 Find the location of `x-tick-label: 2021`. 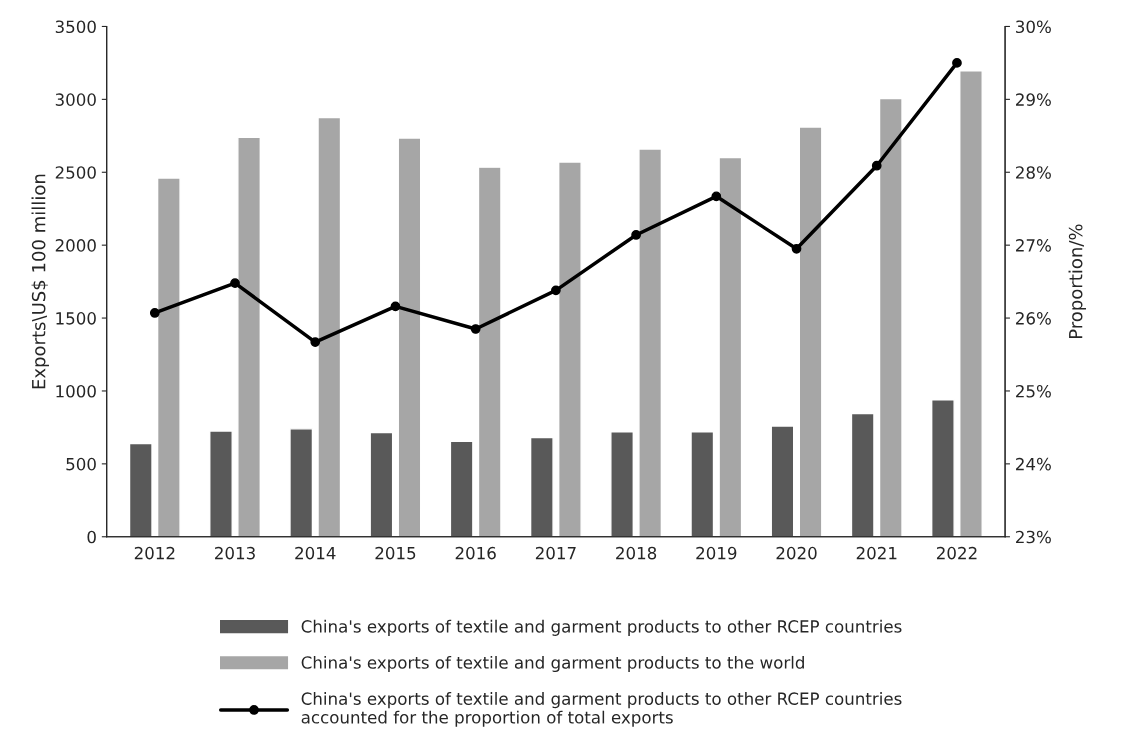

x-tick-label: 2021 is located at coordinates (876, 553).